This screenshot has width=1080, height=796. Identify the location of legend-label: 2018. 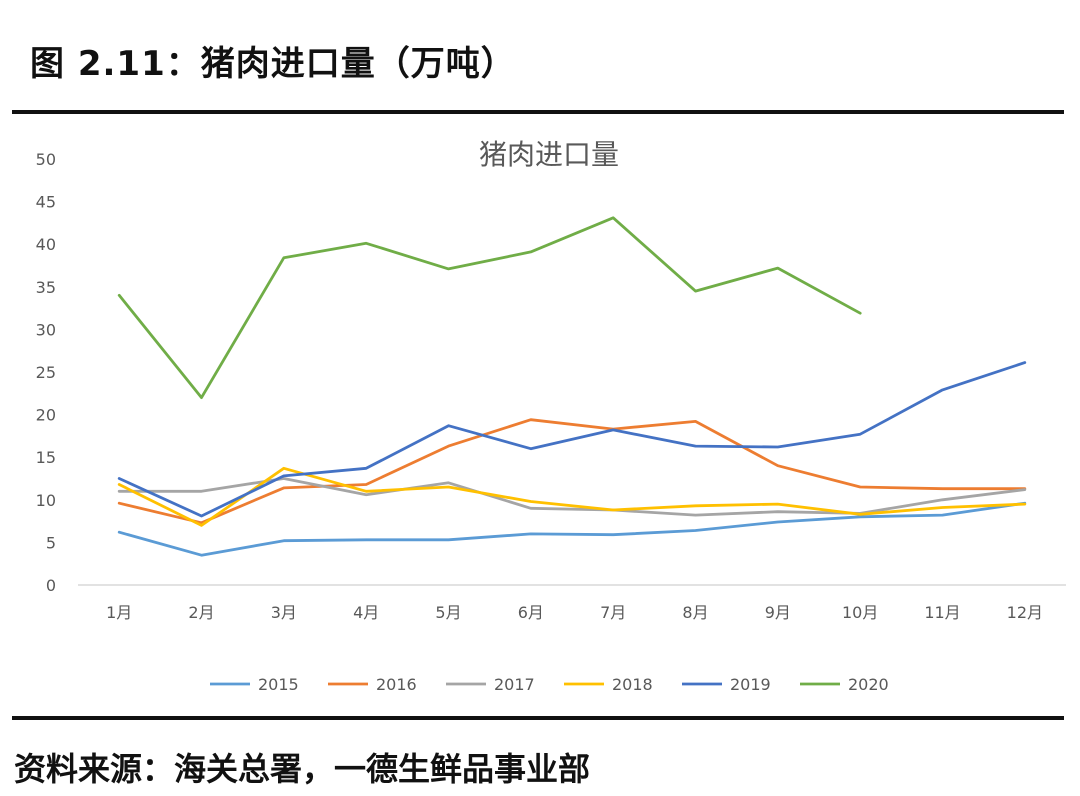
(632, 684).